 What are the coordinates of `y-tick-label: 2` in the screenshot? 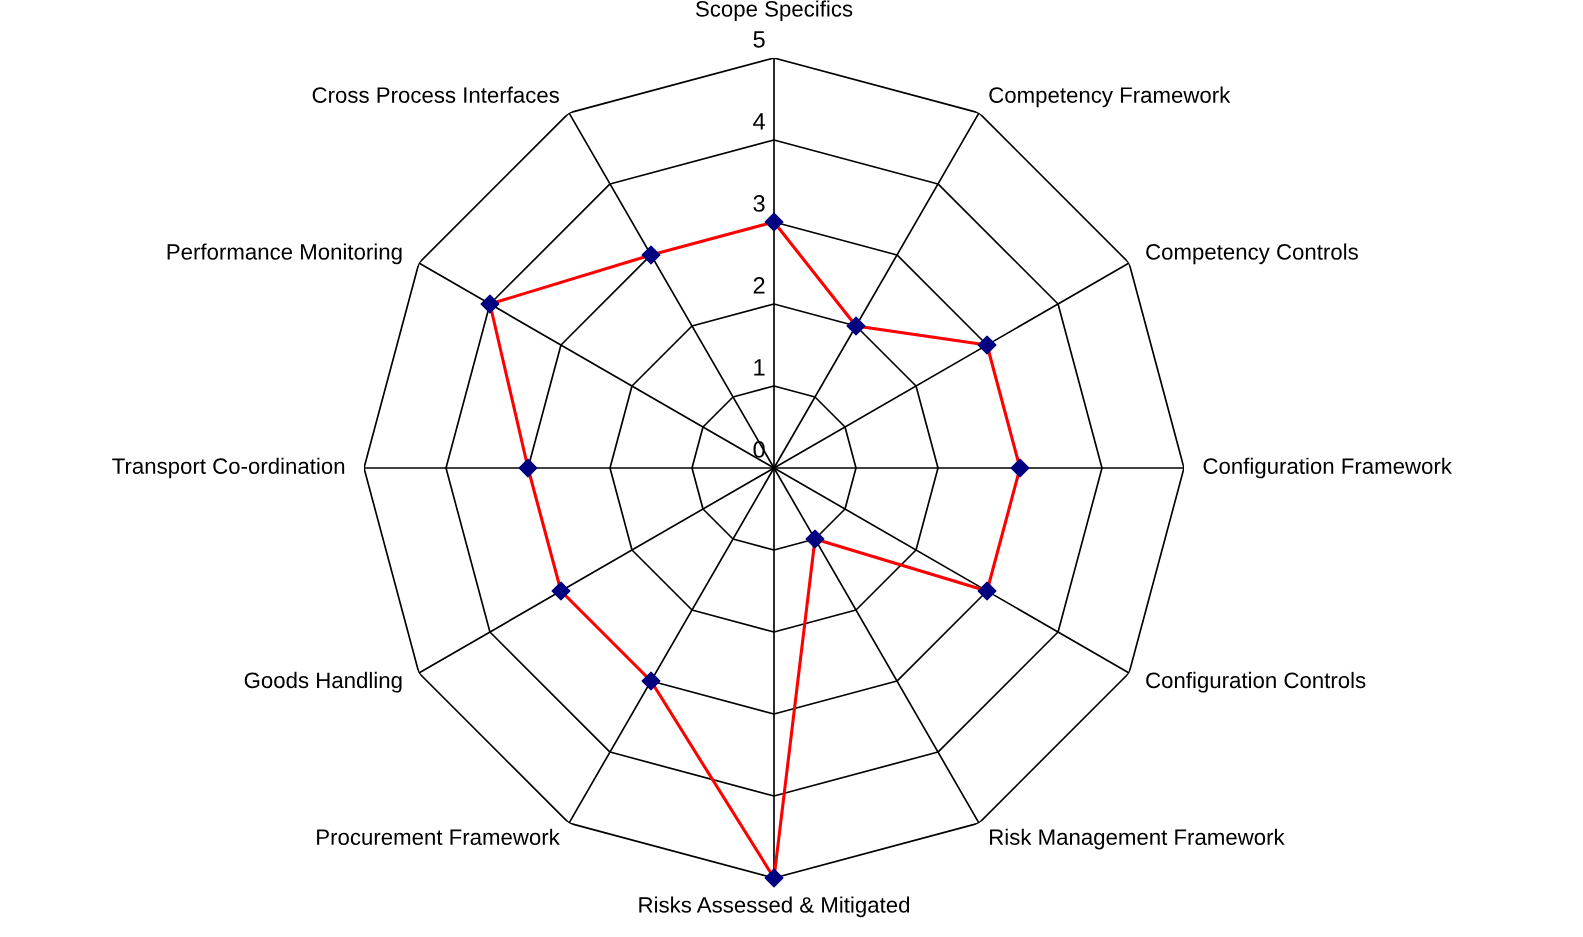 It's located at (759, 285).